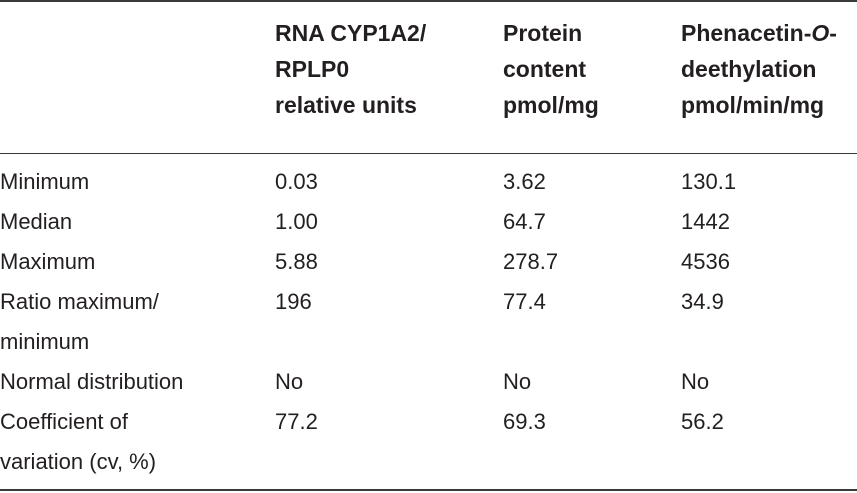  I want to click on column-header-protein: Protein content pmol/mg, so click(551, 69).